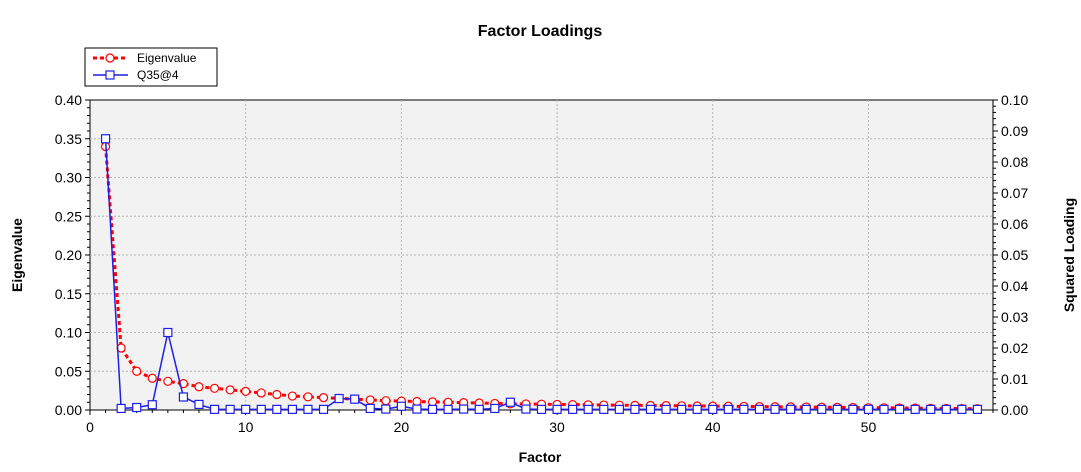 The width and height of the screenshot is (1081, 472). Describe the element at coordinates (68, 255) in the screenshot. I see `y-left-tick-label: 0.20` at that location.